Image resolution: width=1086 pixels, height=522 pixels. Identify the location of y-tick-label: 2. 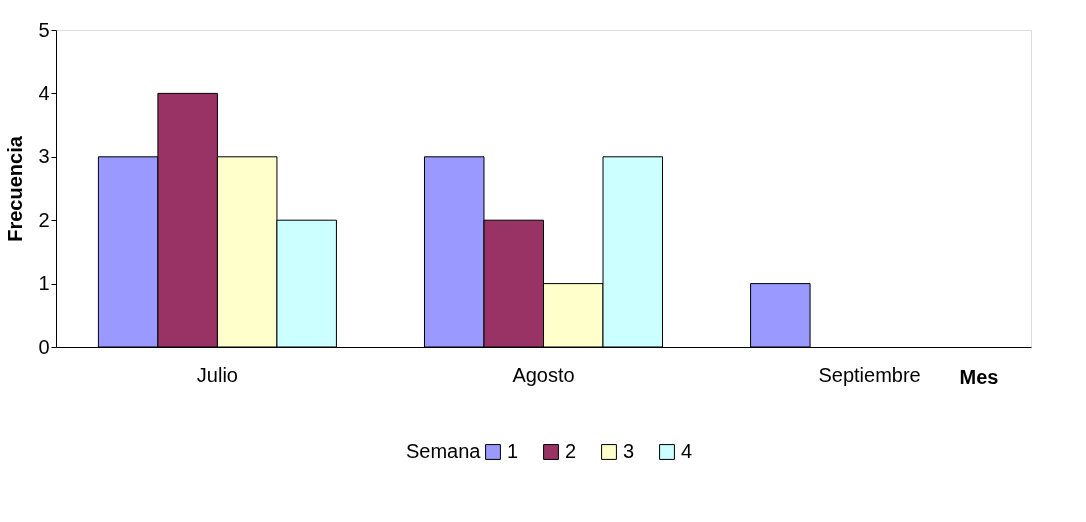
(44, 219).